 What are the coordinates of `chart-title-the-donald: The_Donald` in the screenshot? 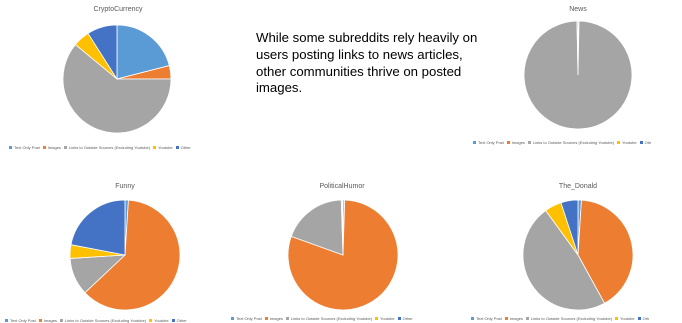 It's located at (578, 186).